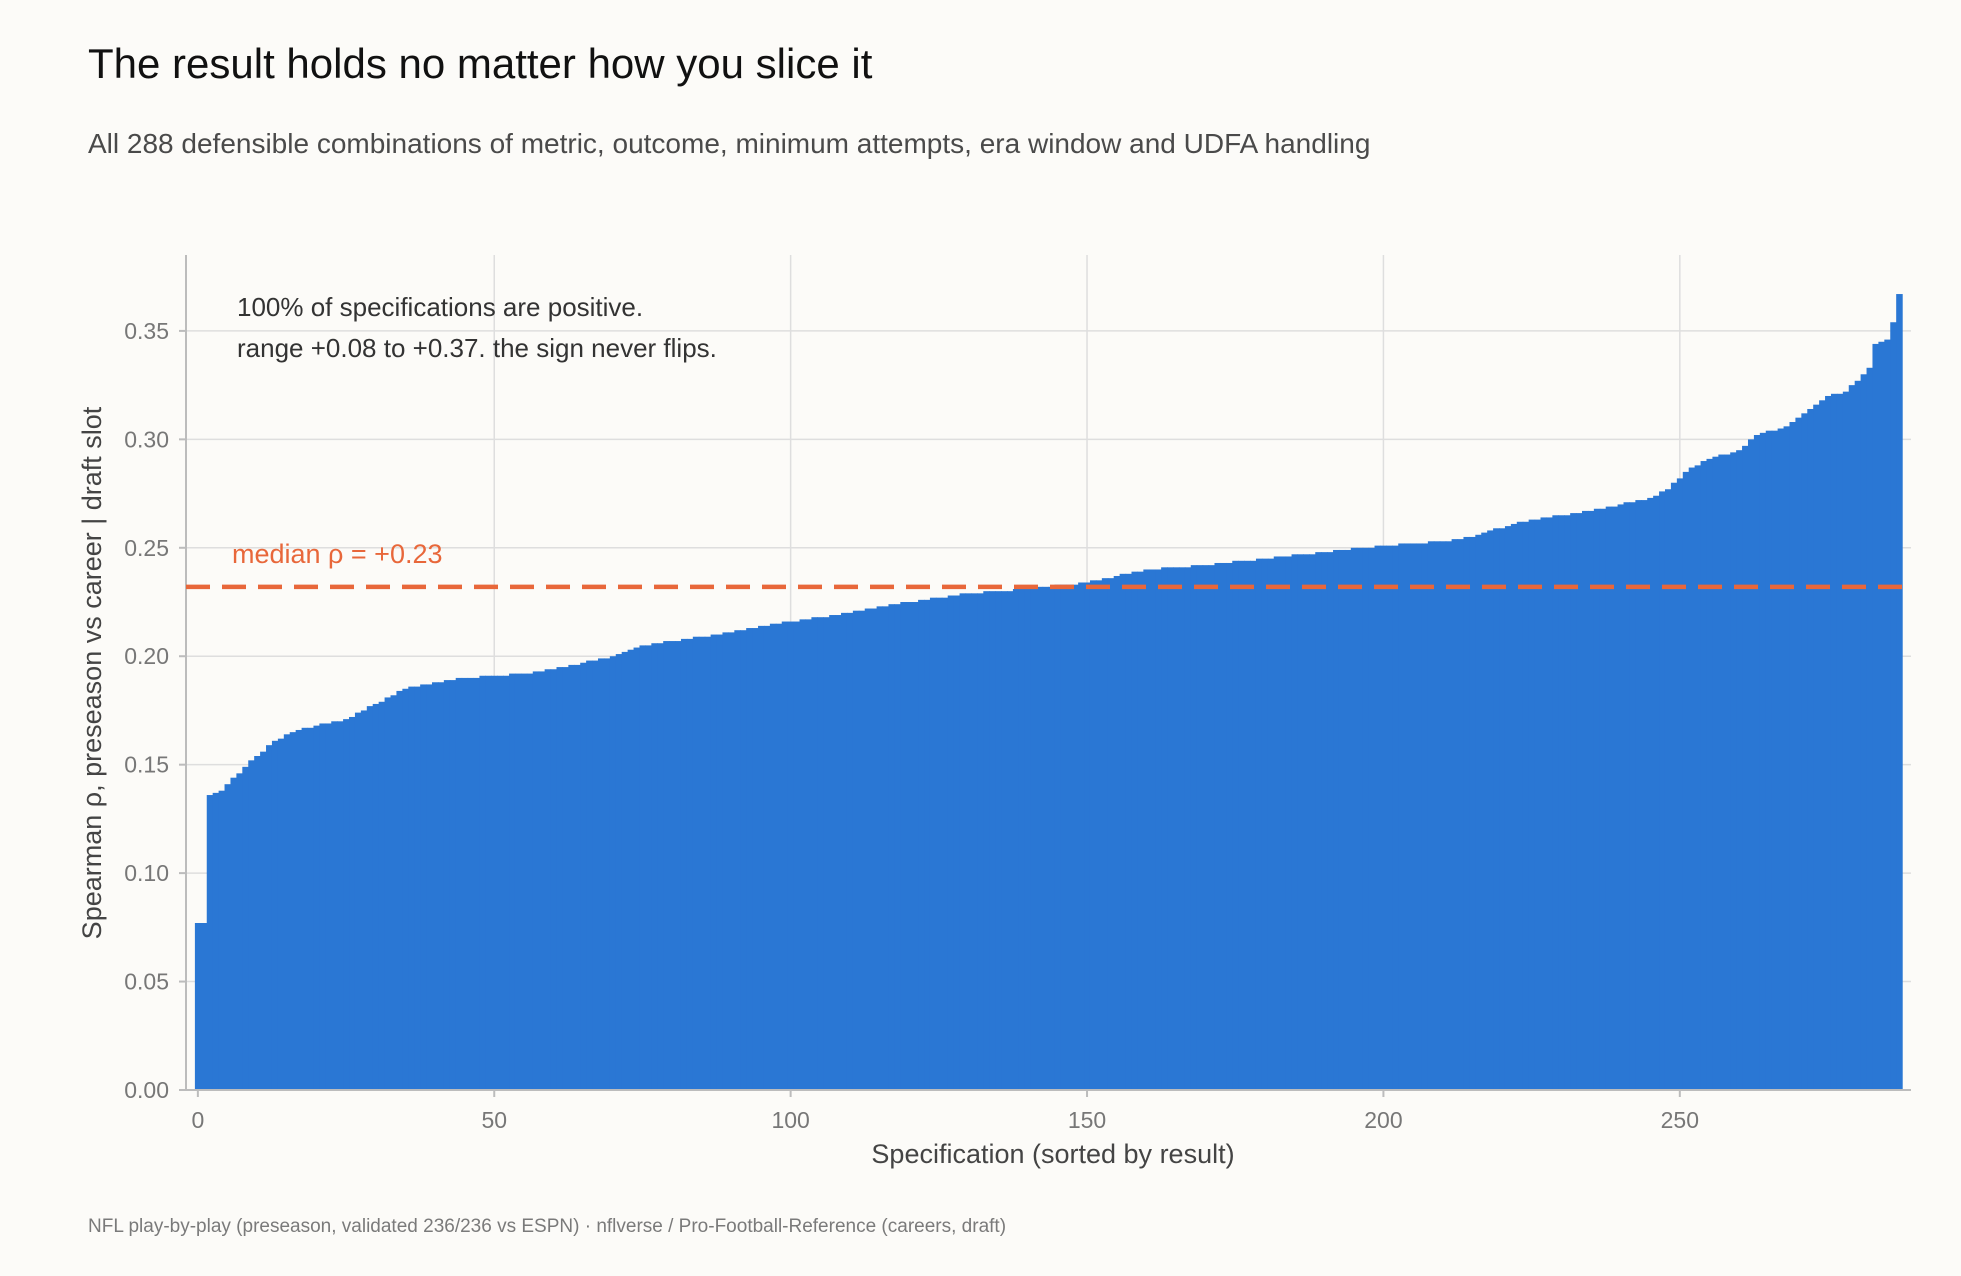  Describe the element at coordinates (146, 1090) in the screenshot. I see `y-tick-label: 0.00` at that location.